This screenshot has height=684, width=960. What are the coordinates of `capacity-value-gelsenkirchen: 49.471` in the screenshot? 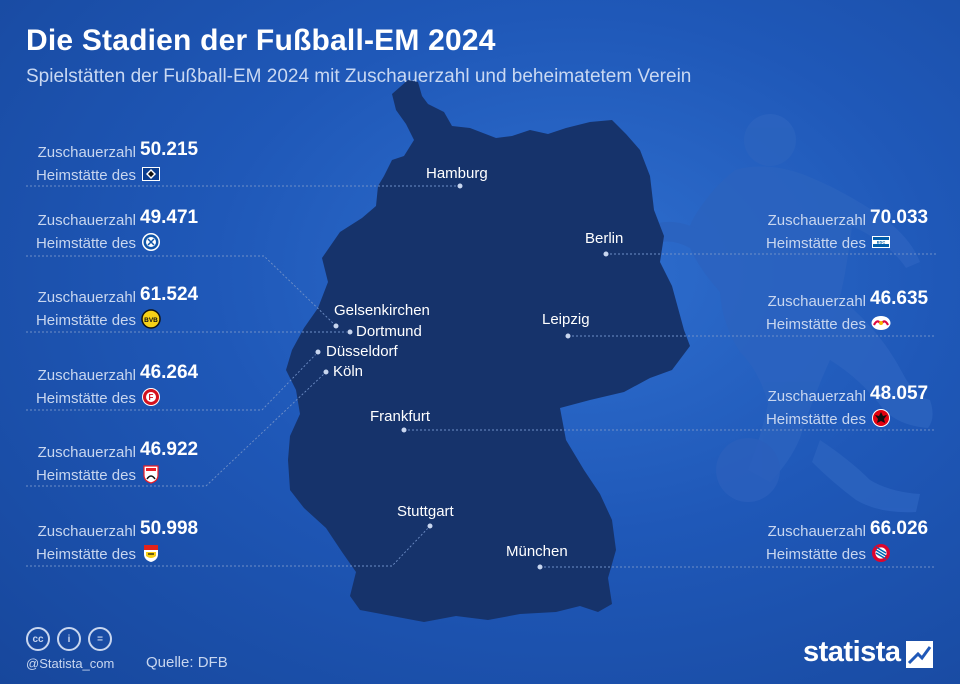 It's located at (169, 217).